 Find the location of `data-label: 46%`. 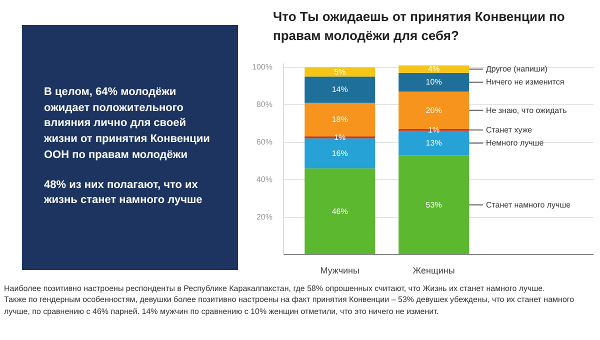

data-label: 46% is located at coordinates (340, 211).